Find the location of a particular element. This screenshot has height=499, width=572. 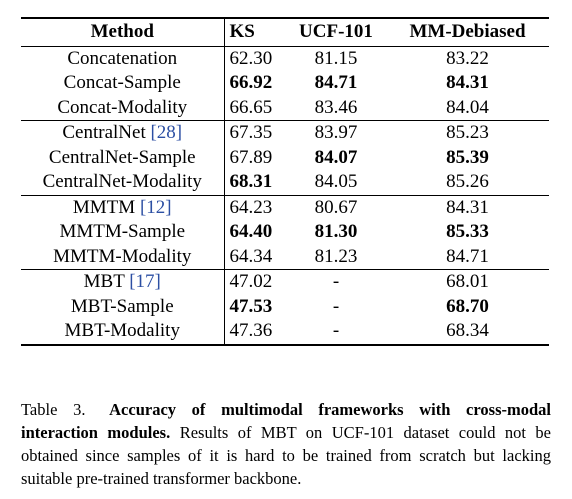

ks-value-cell: 47.36 is located at coordinates (251, 331).